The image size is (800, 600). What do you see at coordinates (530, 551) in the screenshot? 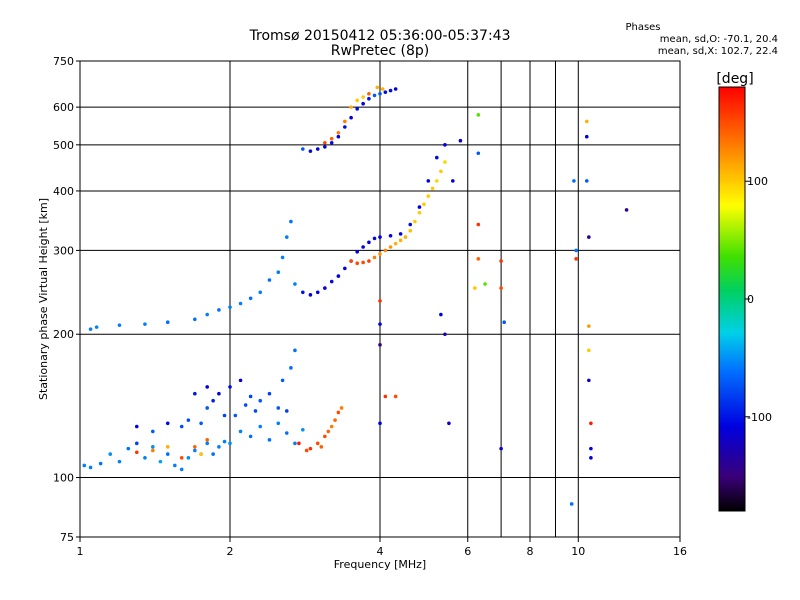
I see `x-tick-label: 8` at bounding box center [530, 551].